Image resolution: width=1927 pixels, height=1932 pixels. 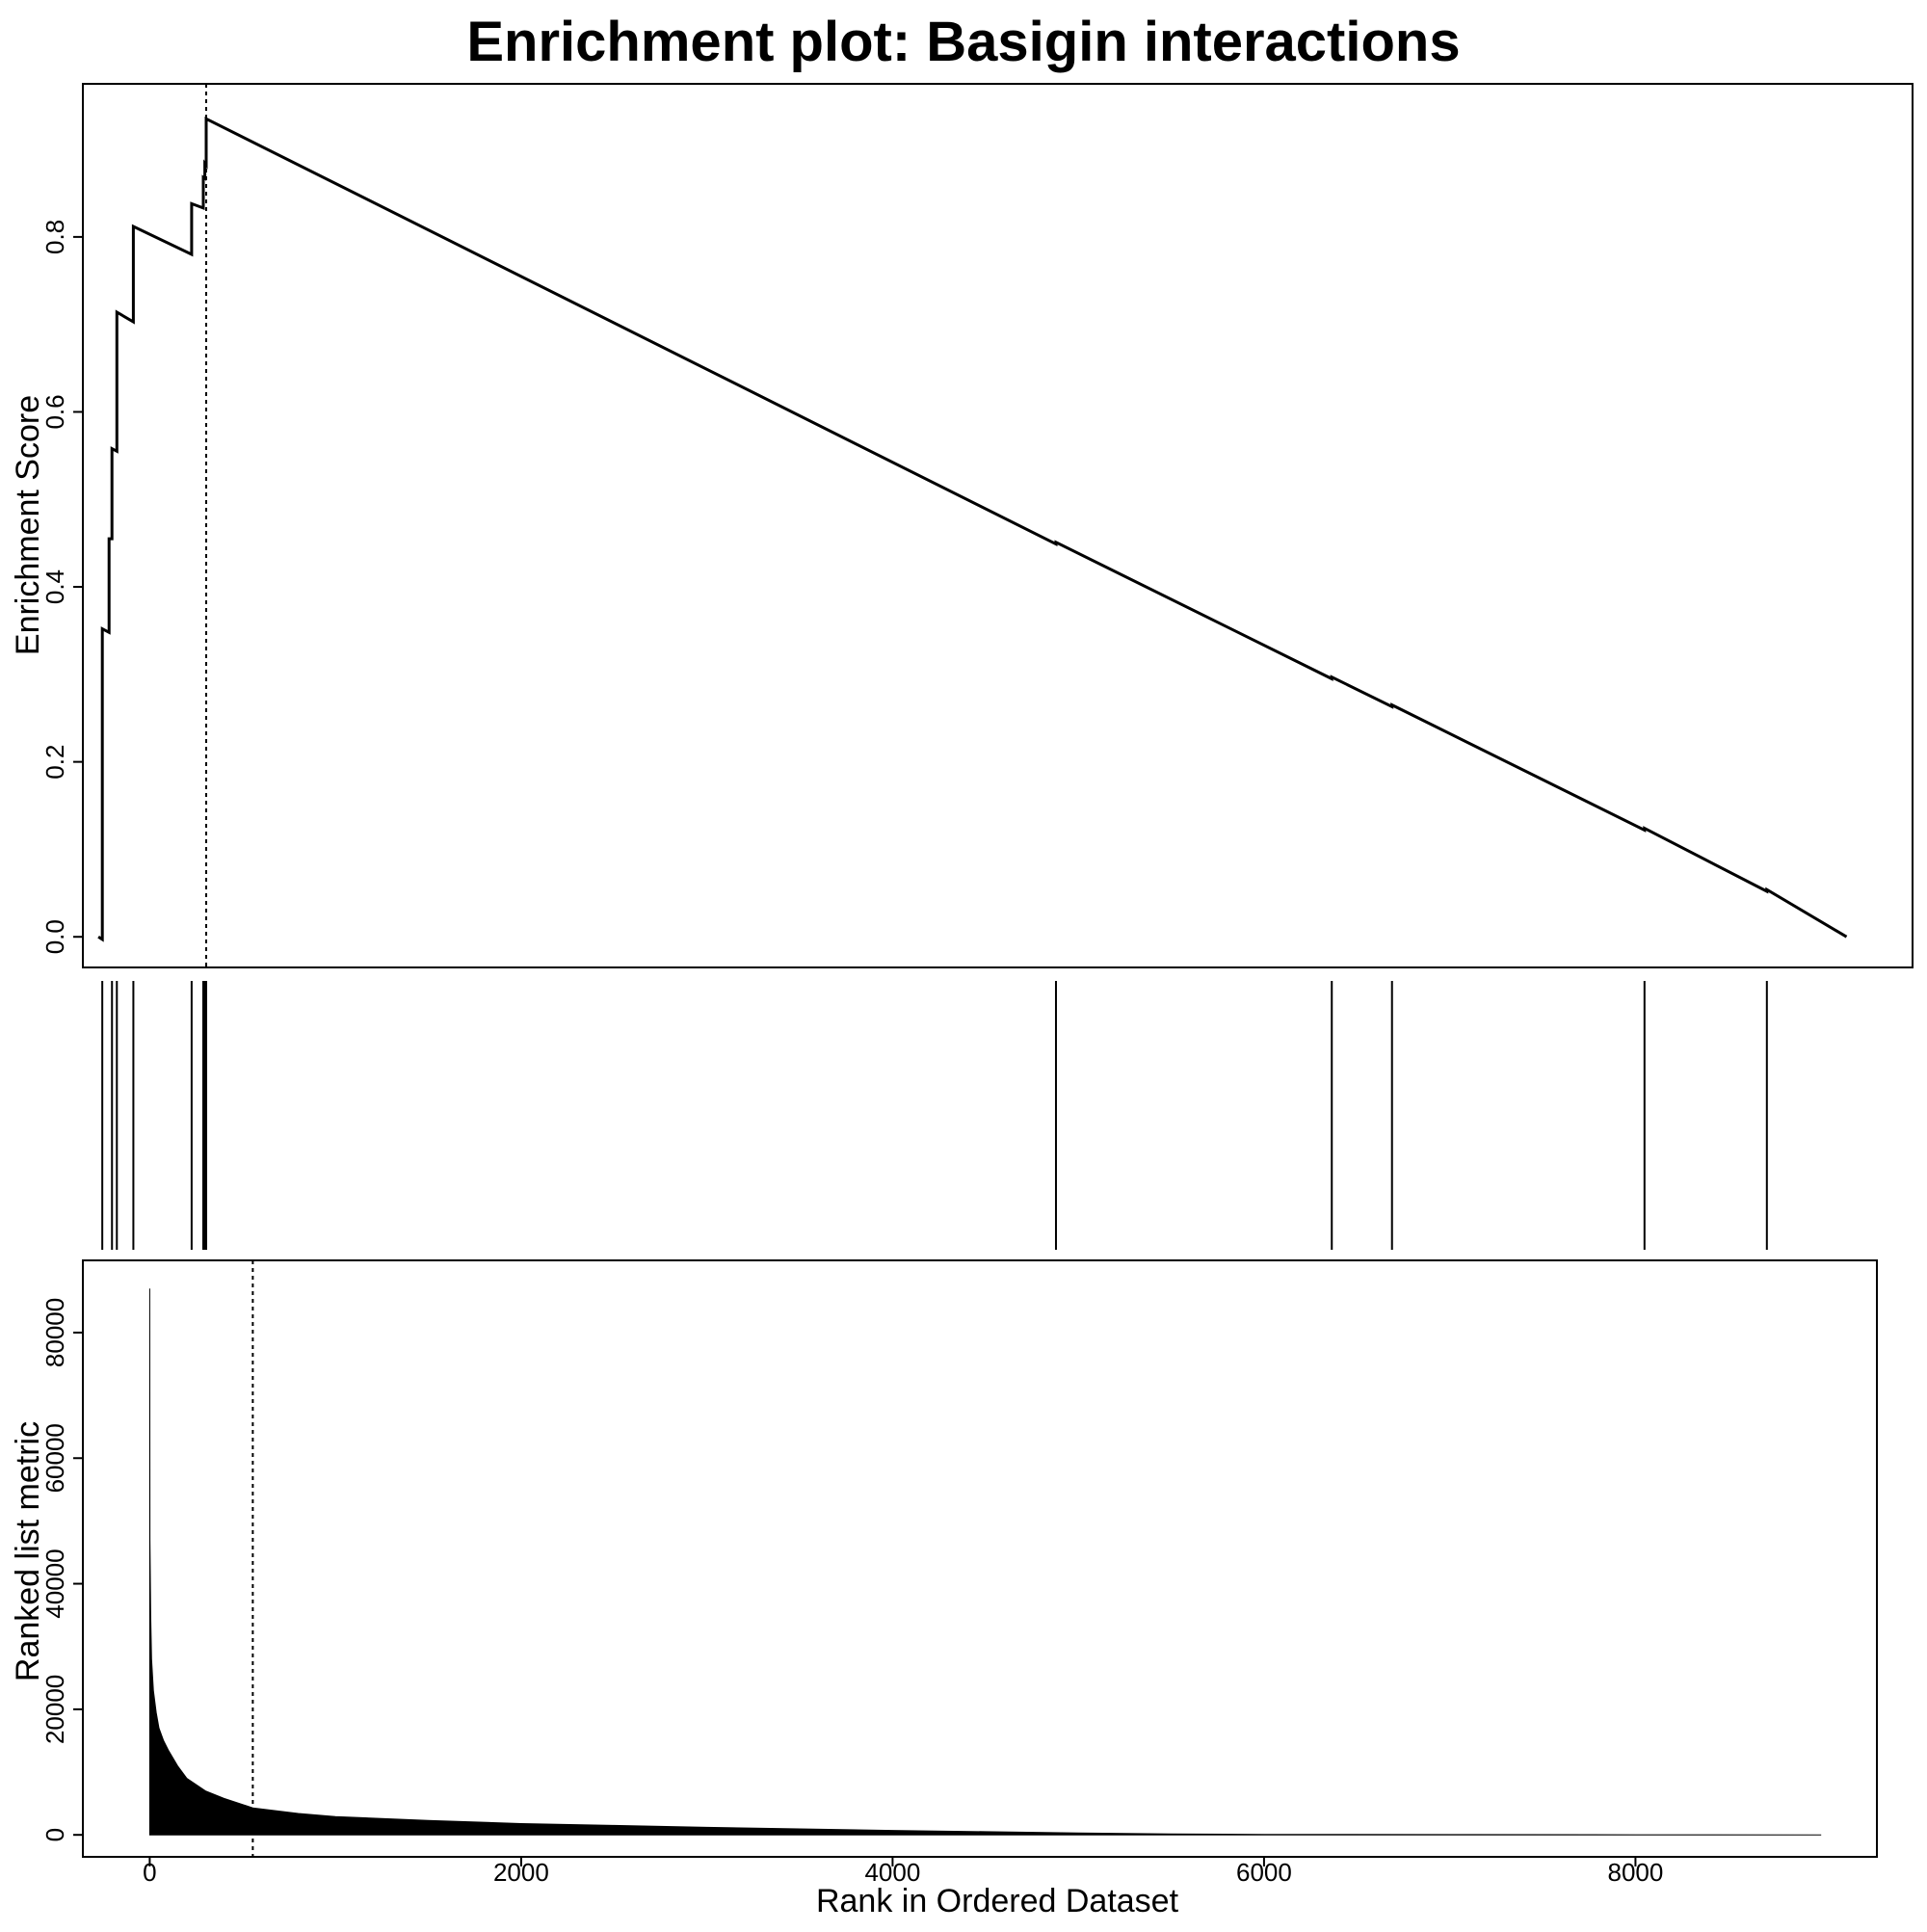 I want to click on ranked-list-y-axis: 0 20000 40000 60000 80000, so click(x=62, y=1569).